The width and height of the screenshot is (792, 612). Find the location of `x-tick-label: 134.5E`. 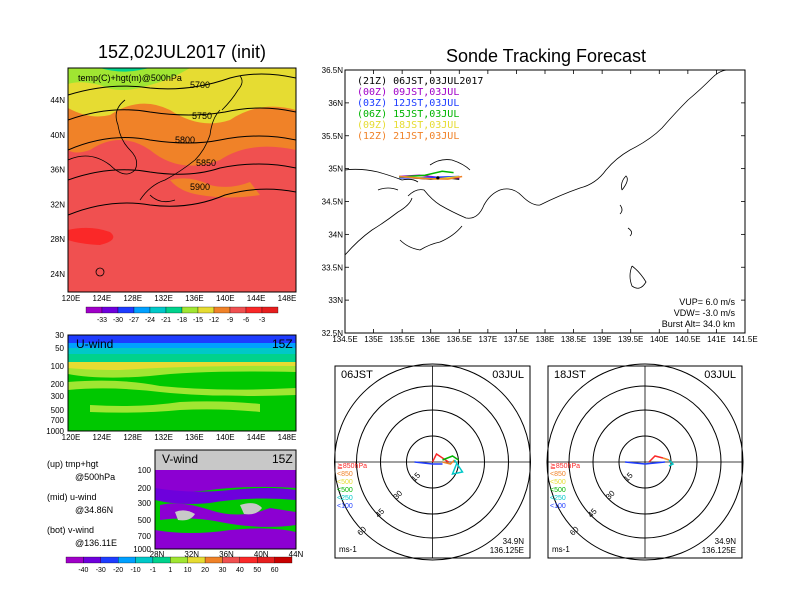

x-tick-label: 134.5E is located at coordinates (344, 339).